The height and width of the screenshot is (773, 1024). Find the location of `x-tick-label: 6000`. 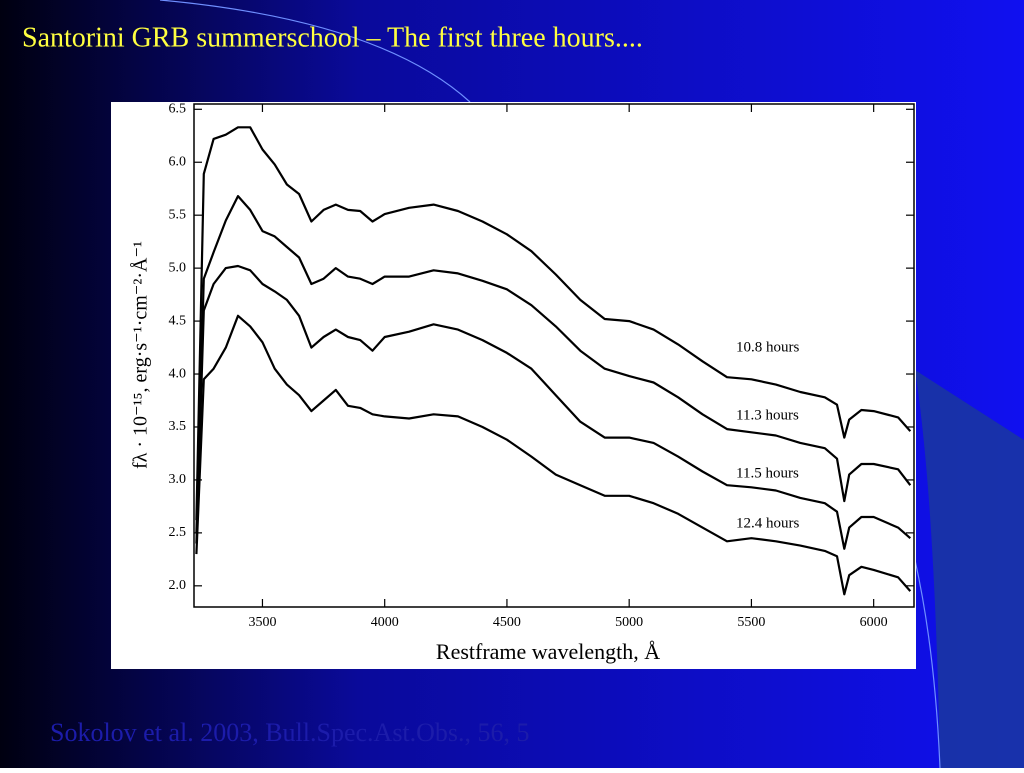

x-tick-label: 6000 is located at coordinates (874, 622).